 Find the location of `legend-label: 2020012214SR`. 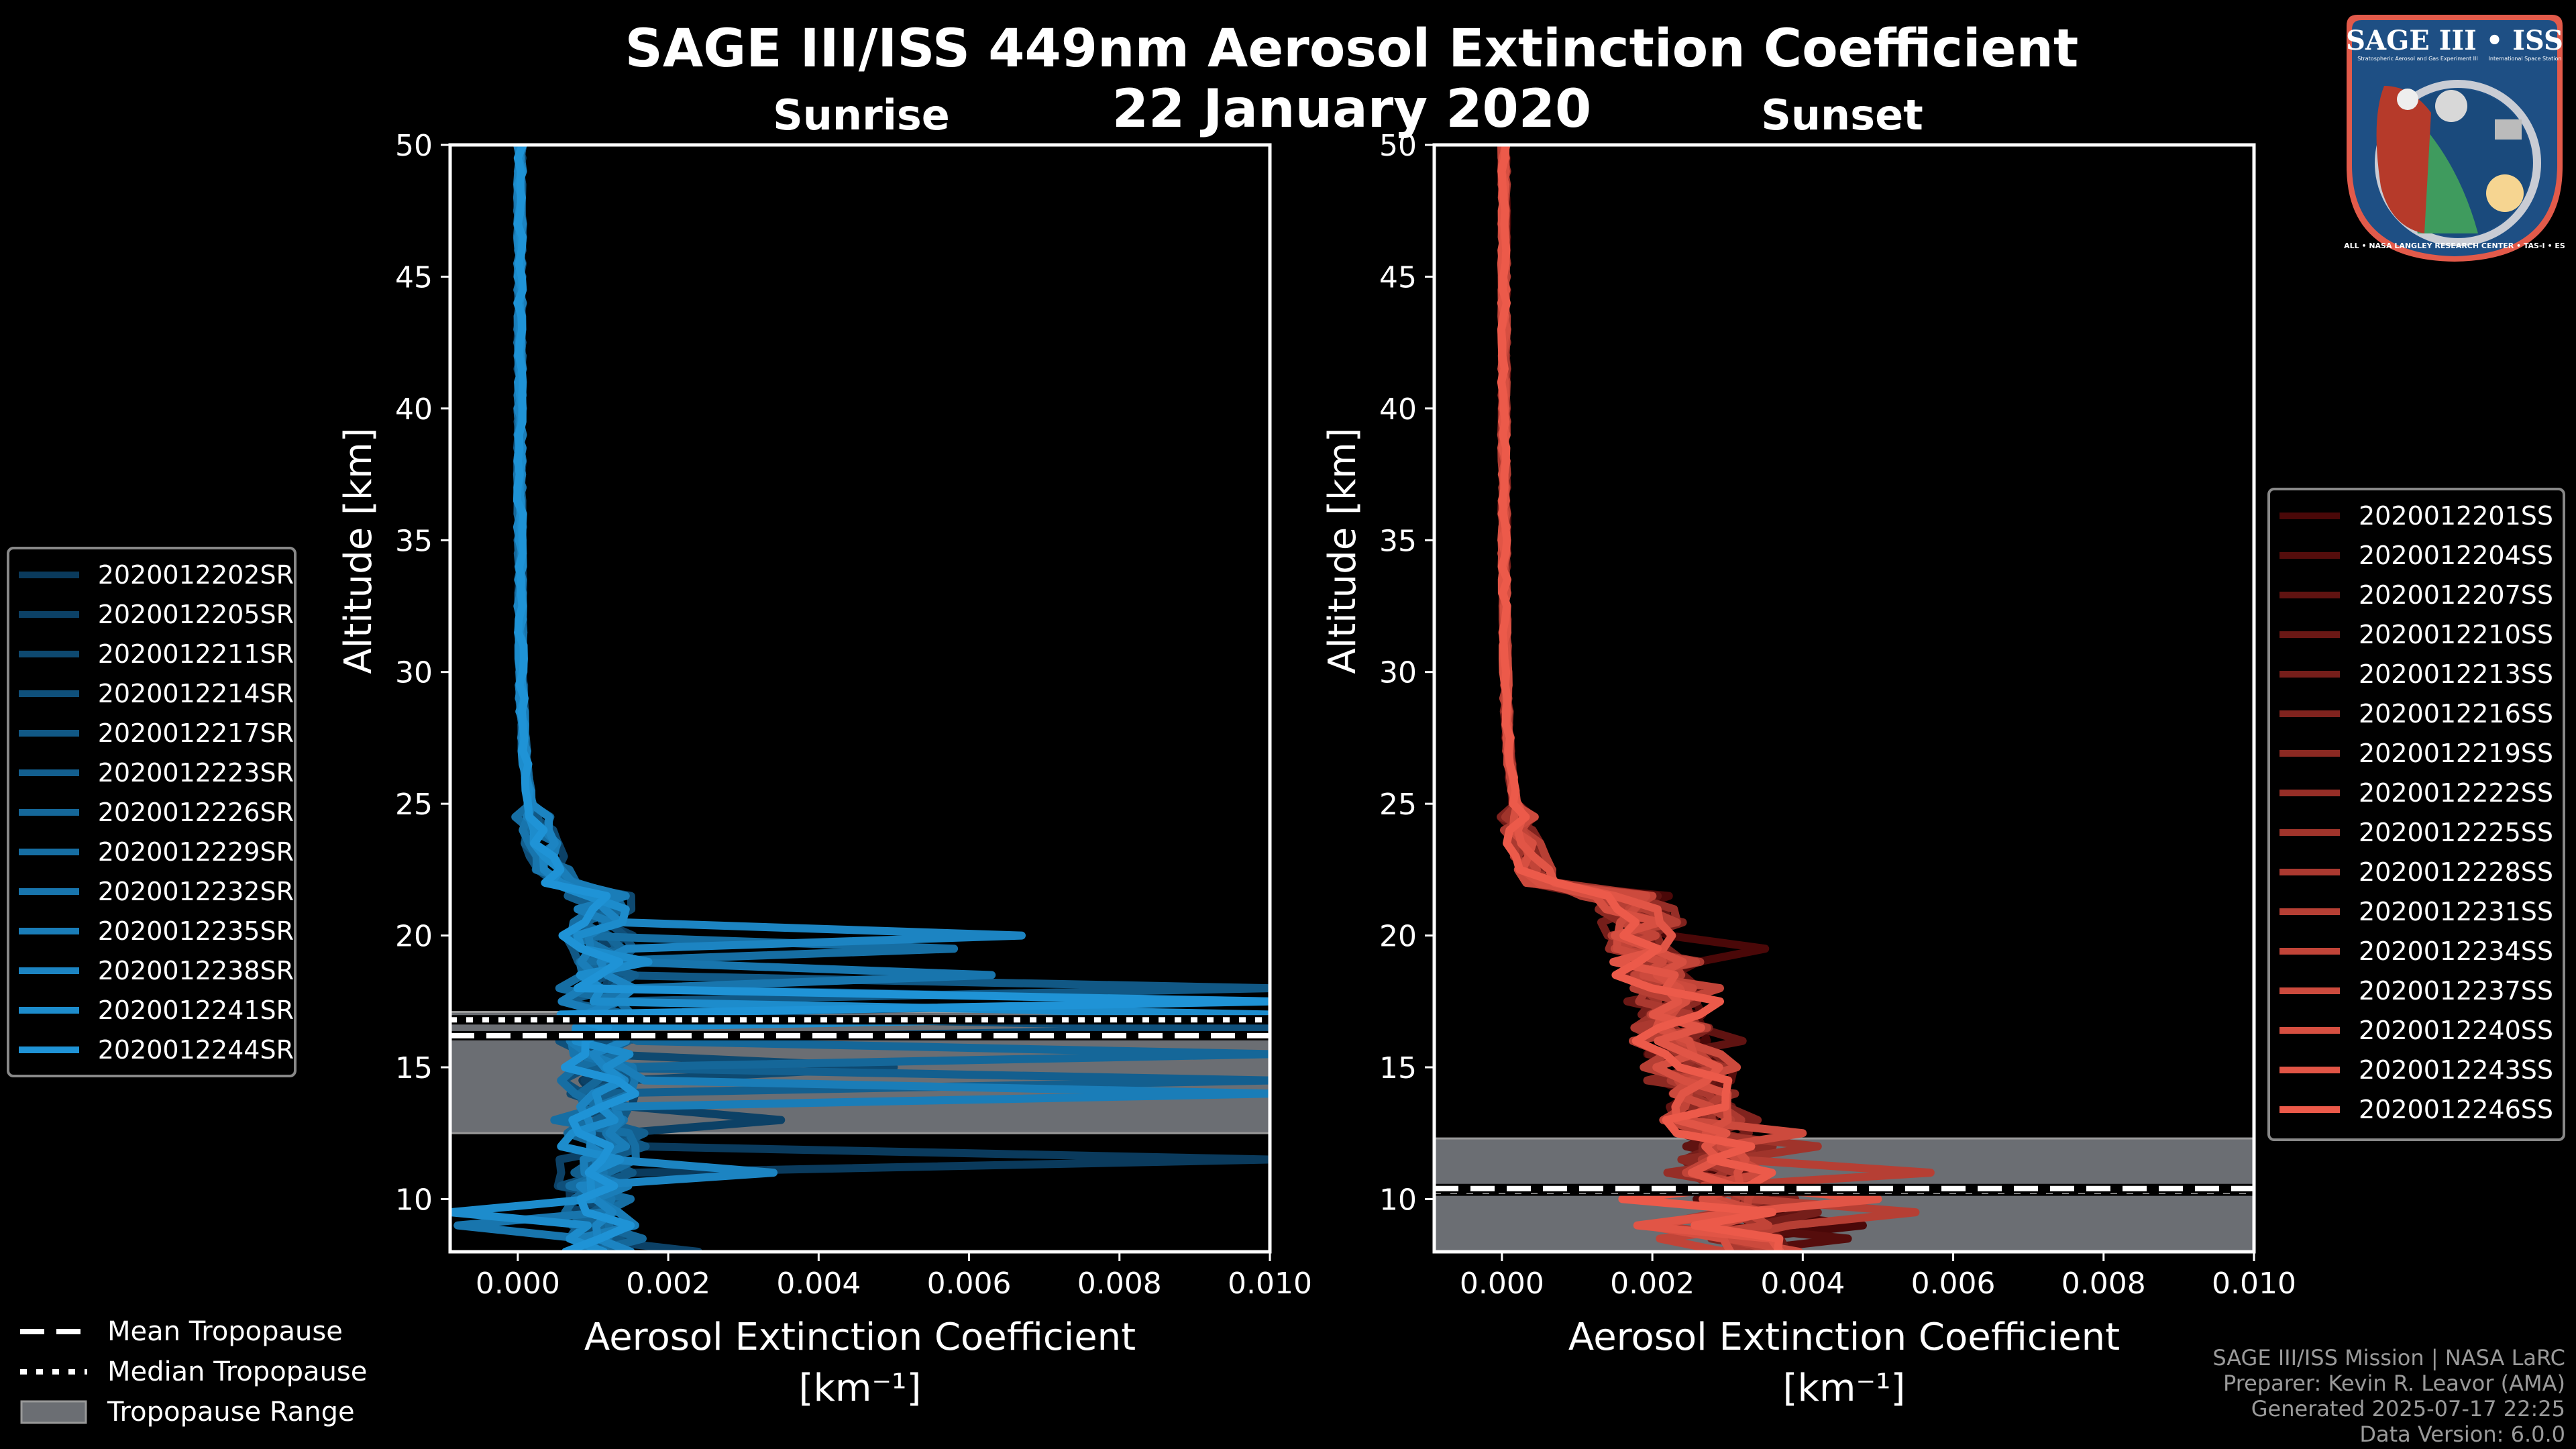

legend-label: 2020012214SR is located at coordinates (195, 693).